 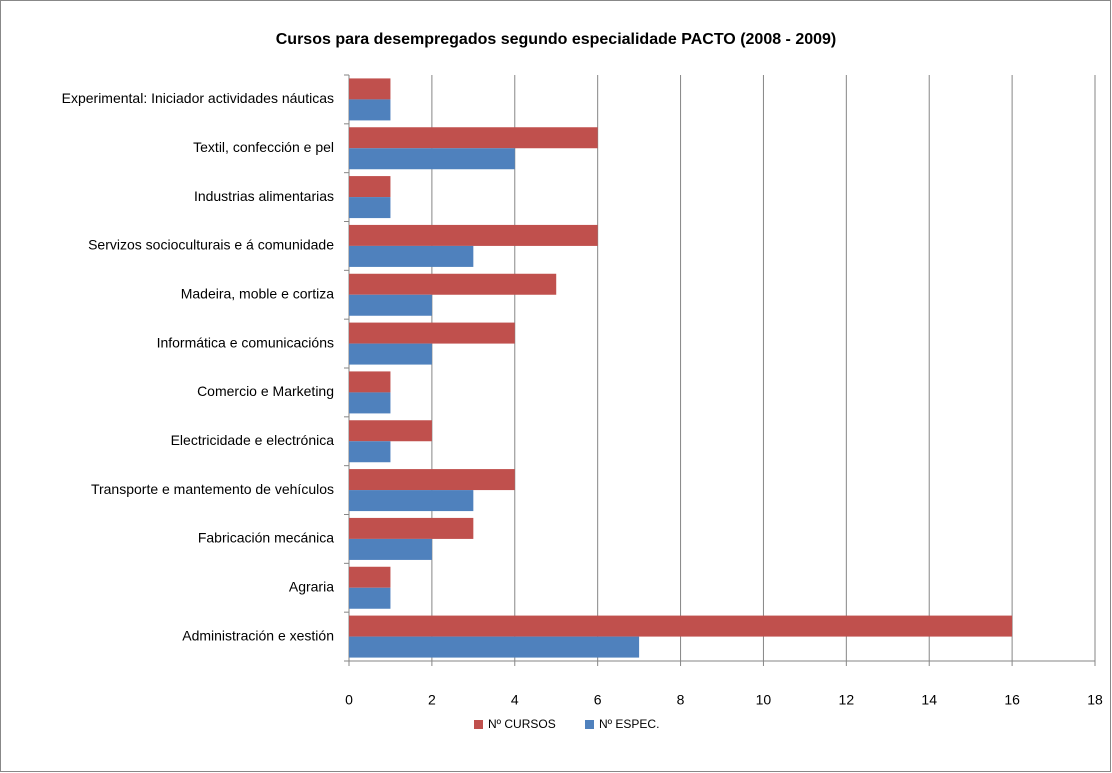 What do you see at coordinates (264, 196) in the screenshot?
I see `y-tick-label: Industrias alimentarias` at bounding box center [264, 196].